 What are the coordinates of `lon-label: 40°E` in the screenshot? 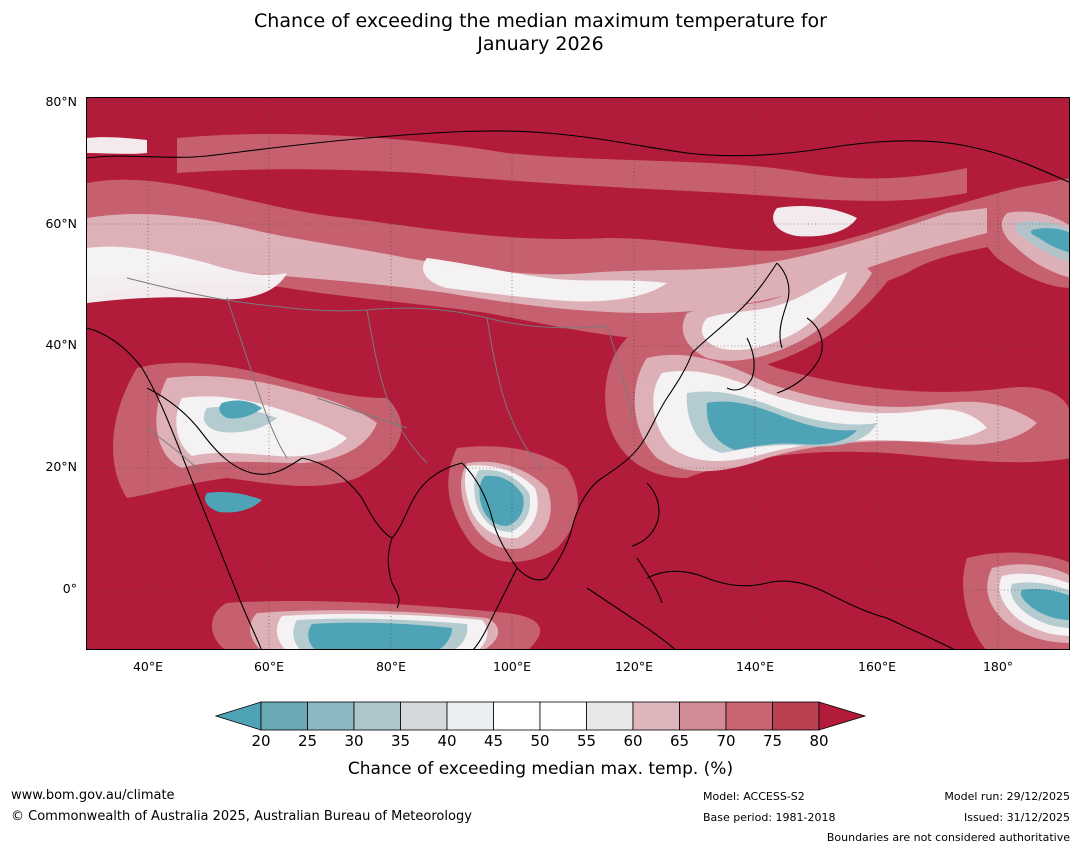 It's located at (148, 666).